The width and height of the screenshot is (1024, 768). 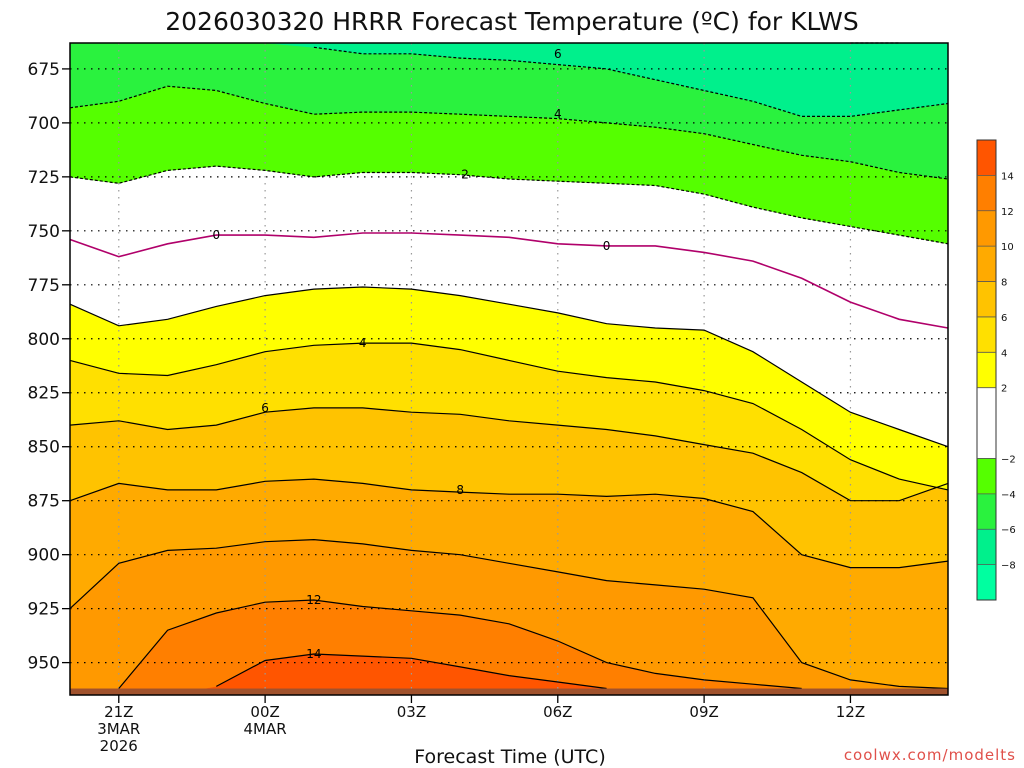 What do you see at coordinates (44, 232) in the screenshot?
I see `y-tick-label: 750` at bounding box center [44, 232].